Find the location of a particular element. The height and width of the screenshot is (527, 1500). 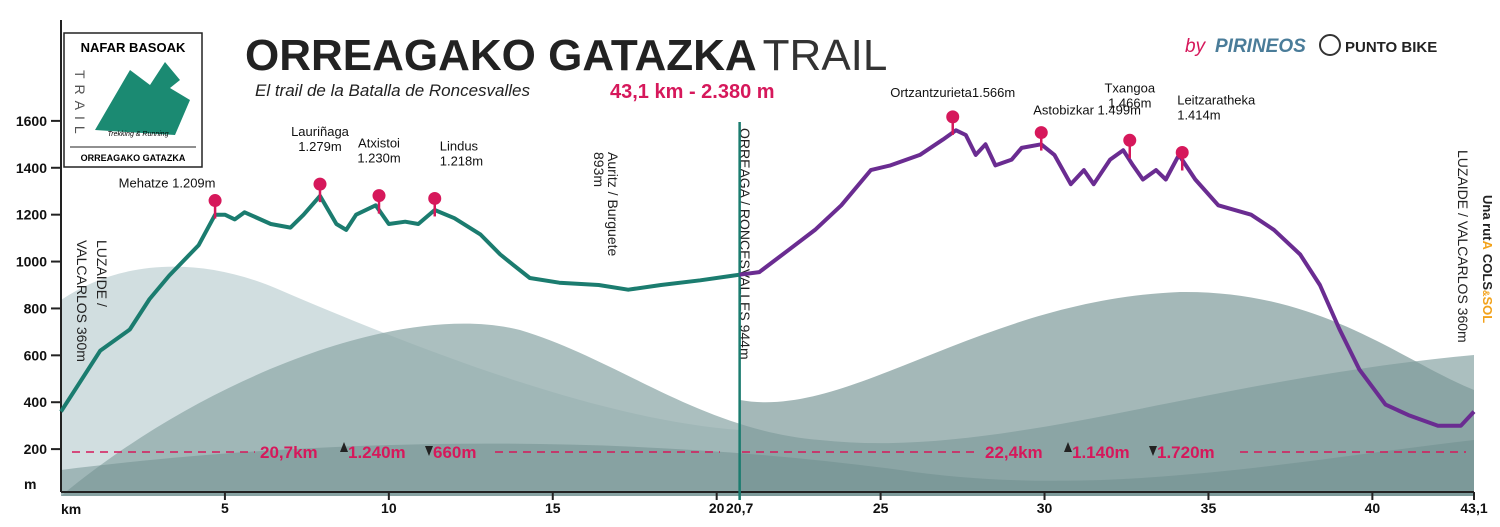

logo-side: TRAIL is located at coordinates (80, 105).